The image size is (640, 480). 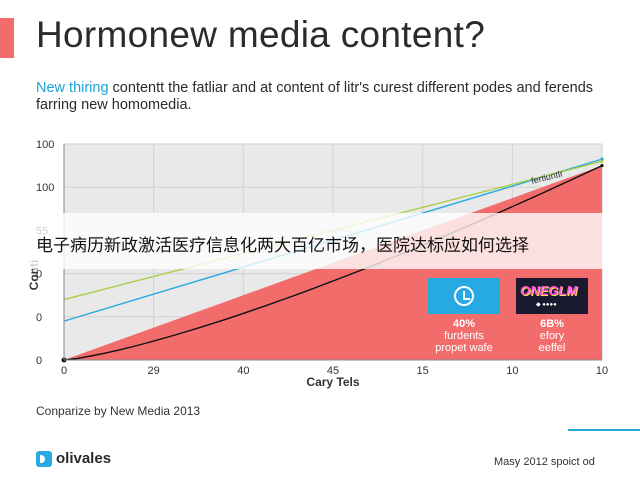 I want to click on accent-bar, so click(x=7, y=38).